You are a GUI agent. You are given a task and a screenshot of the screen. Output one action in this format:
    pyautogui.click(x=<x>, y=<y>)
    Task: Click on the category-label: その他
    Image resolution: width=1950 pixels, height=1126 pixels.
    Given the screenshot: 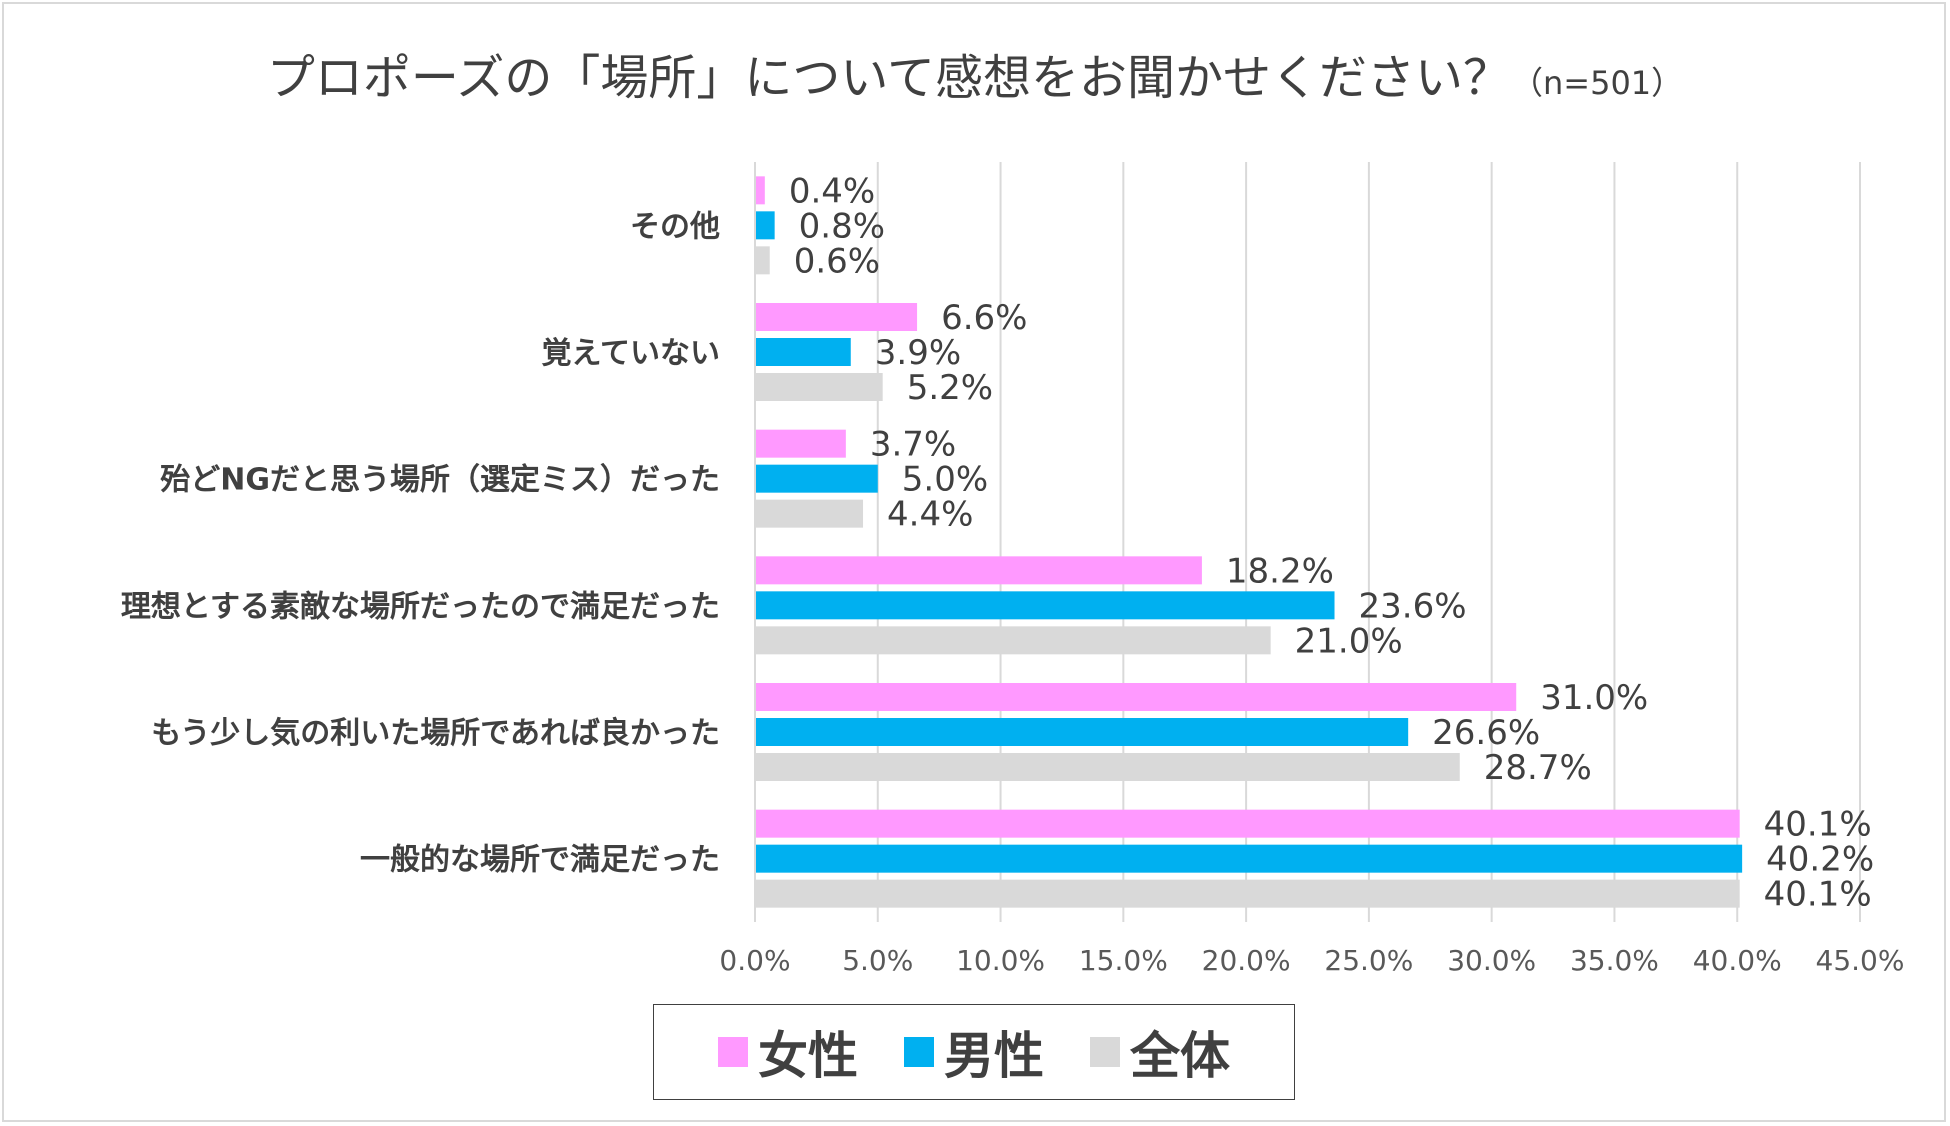 What is the action you would take?
    pyautogui.click(x=675, y=226)
    